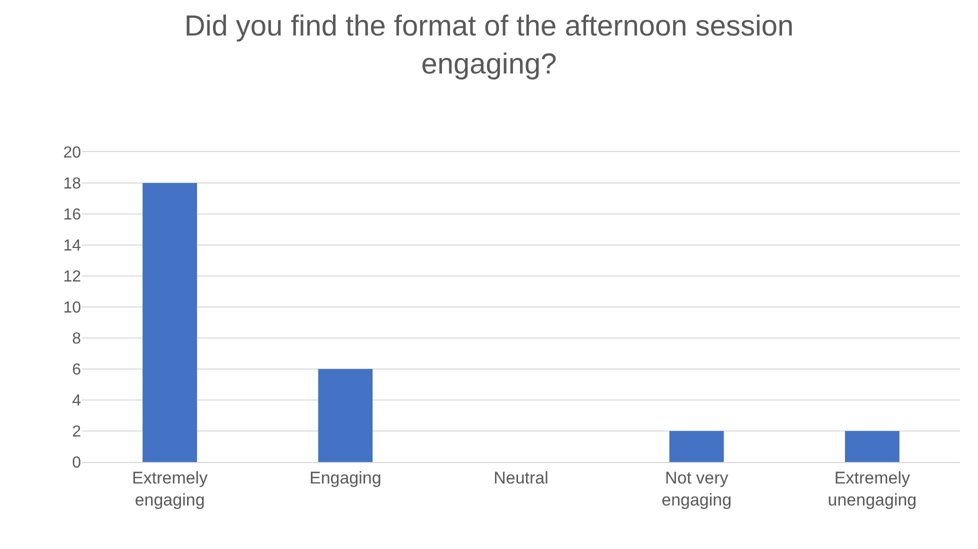 The width and height of the screenshot is (978, 549). What do you see at coordinates (489, 45) in the screenshot?
I see `chart-title: Did you find the format of the afternoon session engaging?` at bounding box center [489, 45].